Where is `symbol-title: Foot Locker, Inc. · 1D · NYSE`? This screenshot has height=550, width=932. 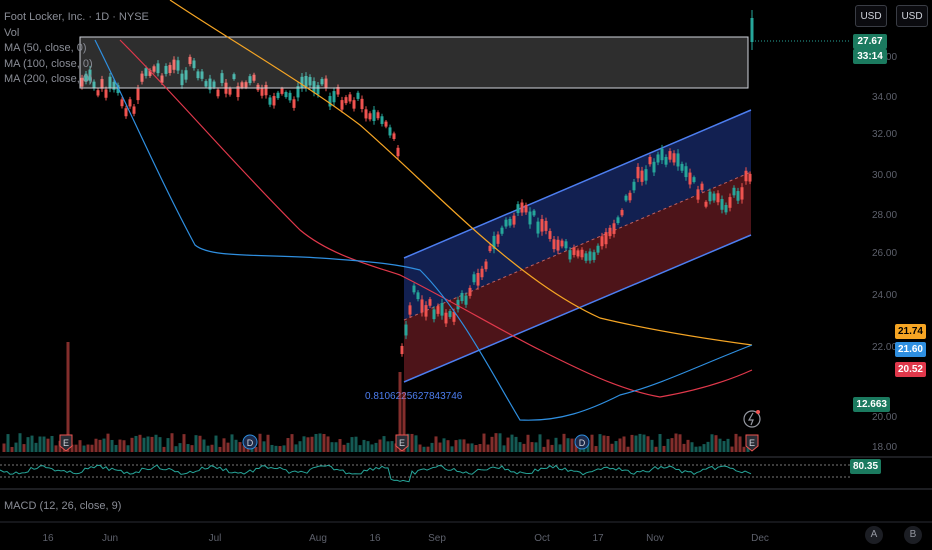
symbol-title: Foot Locker, Inc. · 1D · NYSE is located at coordinates (76, 17).